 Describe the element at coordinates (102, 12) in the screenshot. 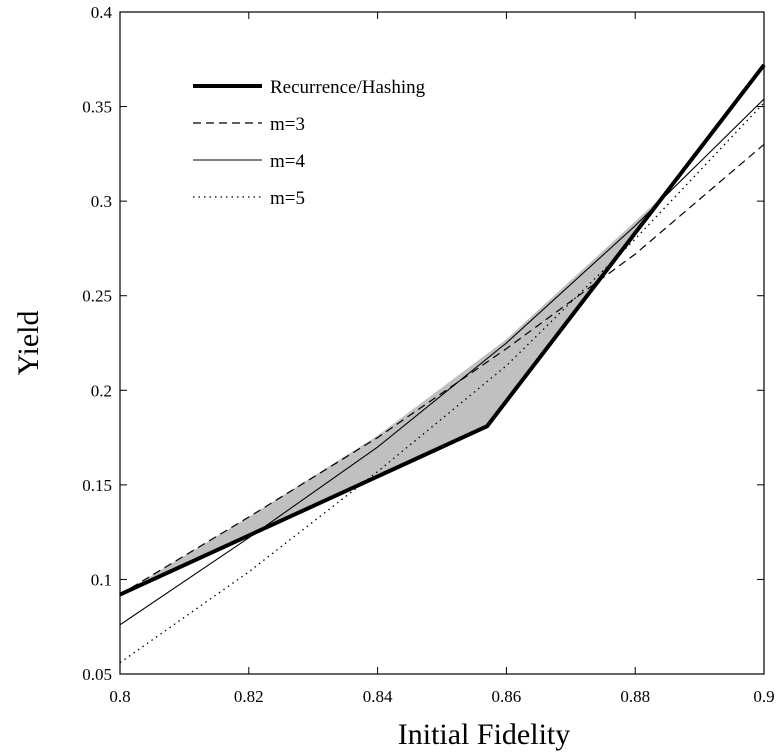

I see `y-tick-label: 0.4` at that location.